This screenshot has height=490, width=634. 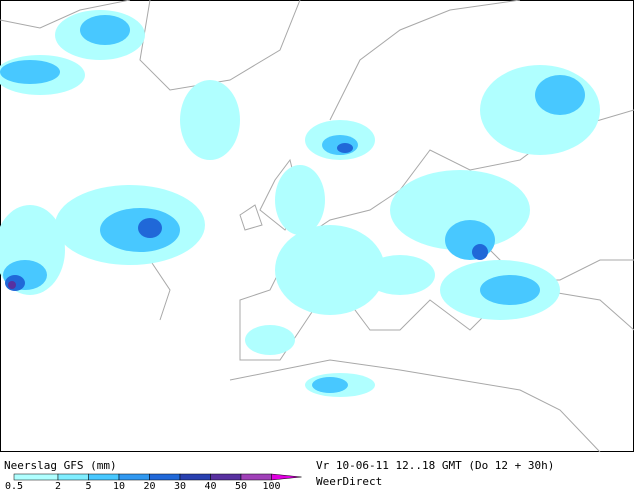 What do you see at coordinates (14, 485) in the screenshot?
I see `legend-label: 0.5` at bounding box center [14, 485].